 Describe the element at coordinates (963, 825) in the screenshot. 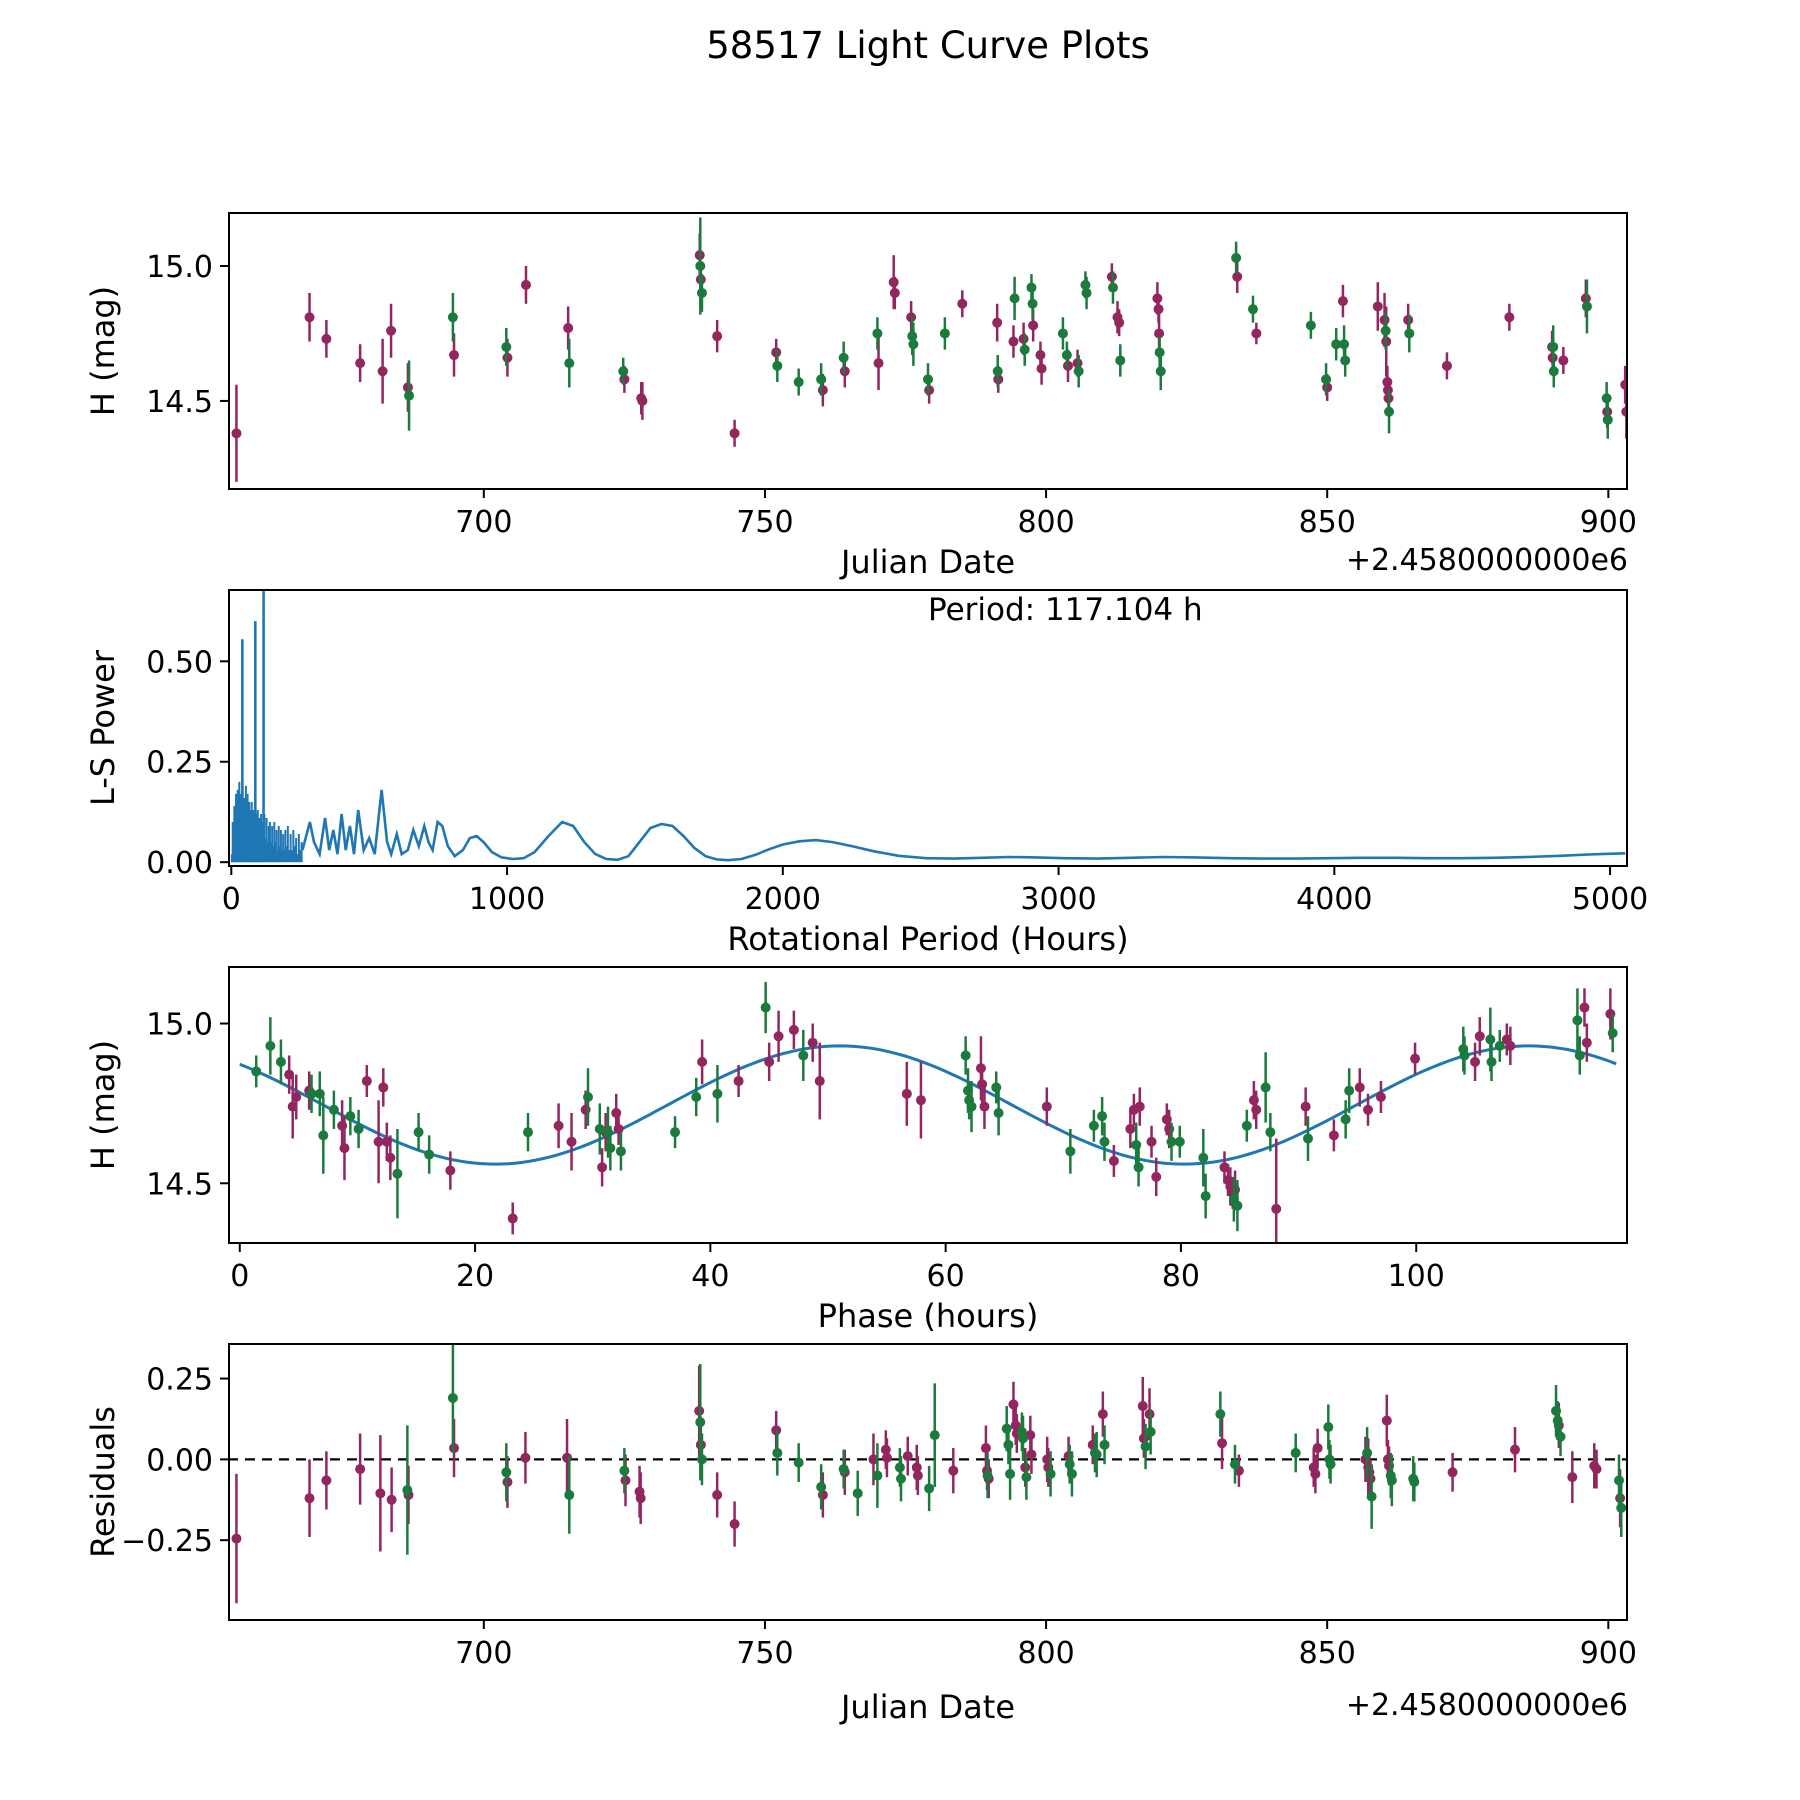

I see `periodogram-curve` at that location.